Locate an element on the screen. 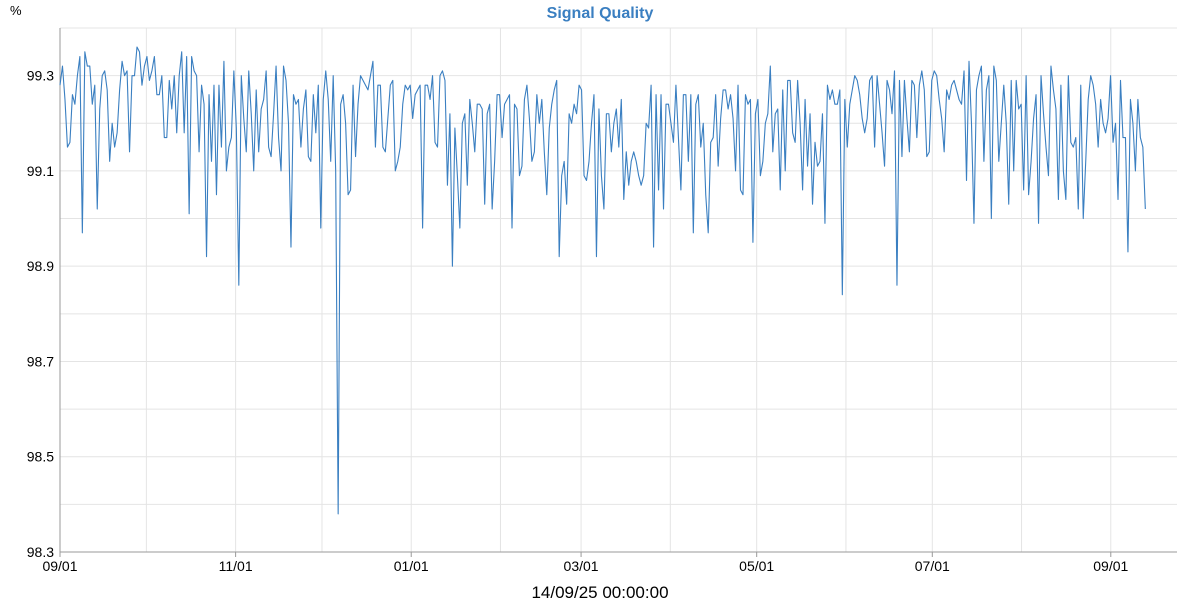  x-axis-label: 14/09/25 00:00:00 is located at coordinates (599, 591).